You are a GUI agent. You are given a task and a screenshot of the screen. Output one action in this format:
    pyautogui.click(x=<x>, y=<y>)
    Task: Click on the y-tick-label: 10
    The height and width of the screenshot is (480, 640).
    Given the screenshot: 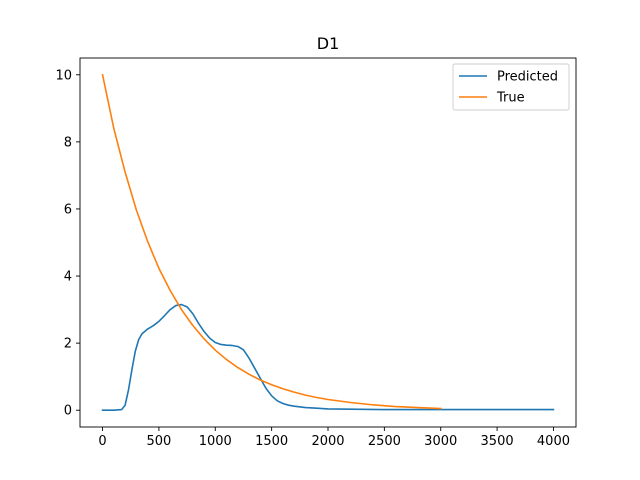 What is the action you would take?
    pyautogui.click(x=63, y=75)
    